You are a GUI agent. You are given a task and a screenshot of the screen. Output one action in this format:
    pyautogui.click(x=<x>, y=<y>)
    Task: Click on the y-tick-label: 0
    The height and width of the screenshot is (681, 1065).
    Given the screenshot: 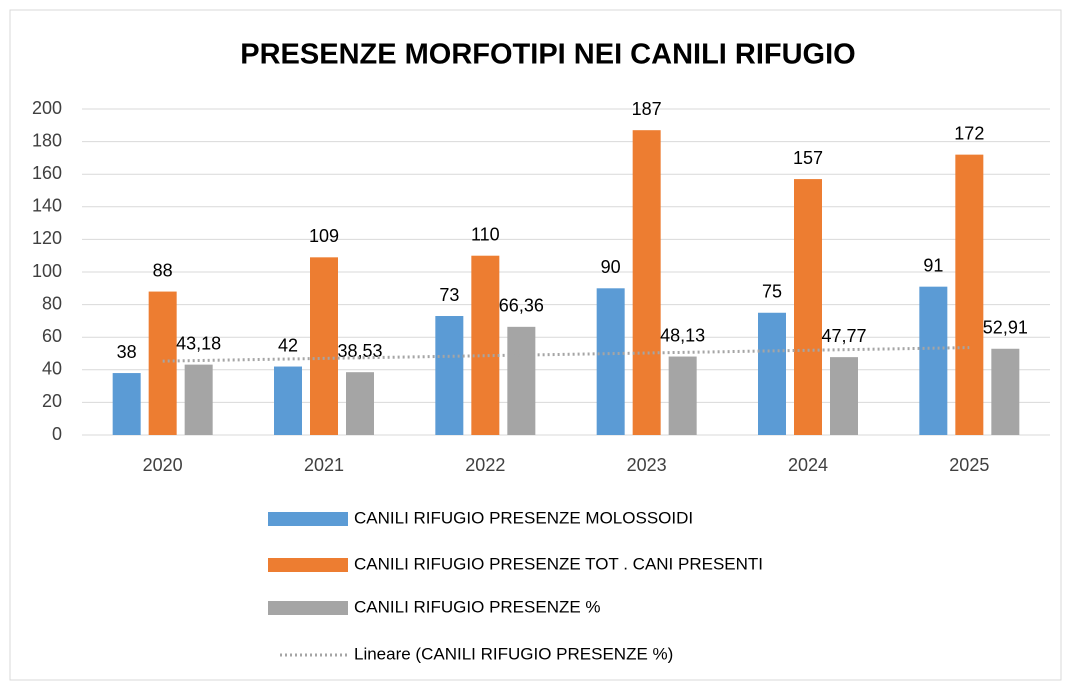 What is the action you would take?
    pyautogui.click(x=57, y=434)
    